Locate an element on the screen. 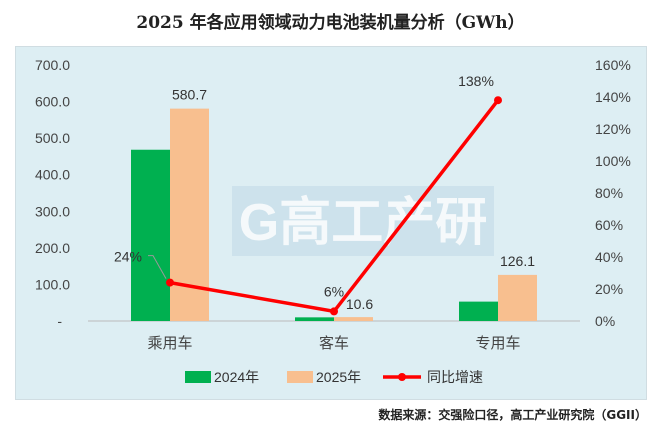  x-tick-label: 专用车 is located at coordinates (497, 343).